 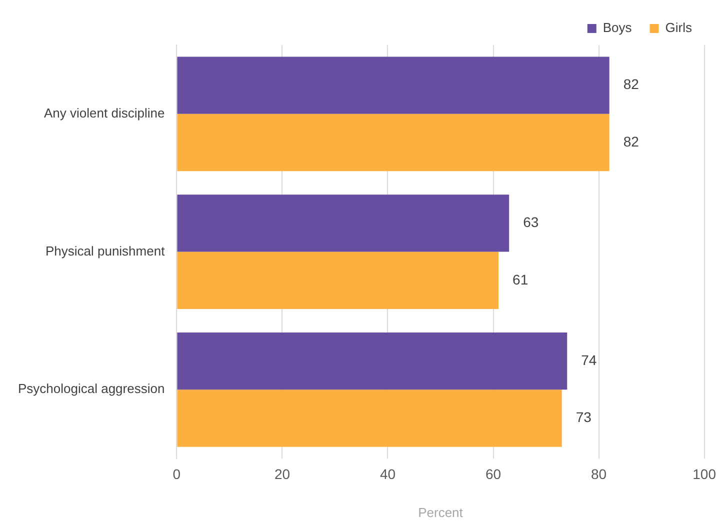 I want to click on x-tick-label: 20, so click(x=282, y=474).